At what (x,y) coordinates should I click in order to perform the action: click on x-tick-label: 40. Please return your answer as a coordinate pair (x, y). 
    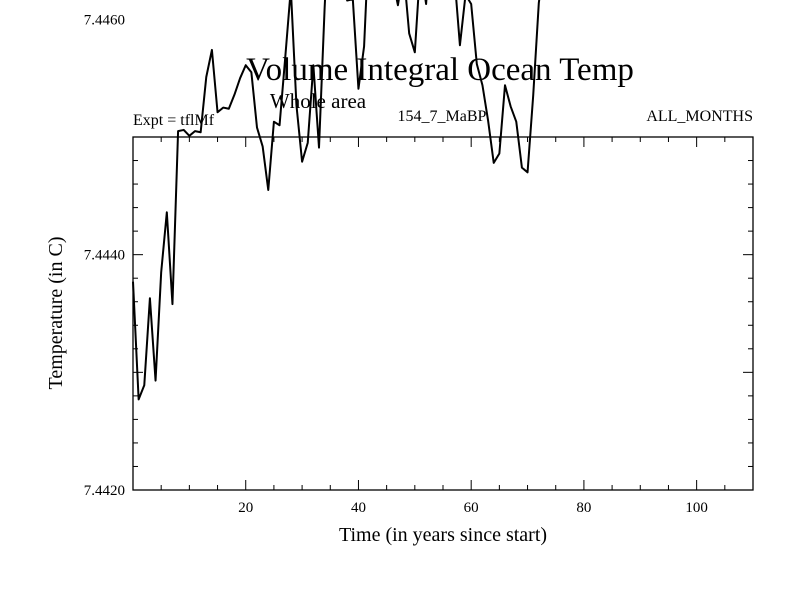
    Looking at the image, I should click on (358, 508).